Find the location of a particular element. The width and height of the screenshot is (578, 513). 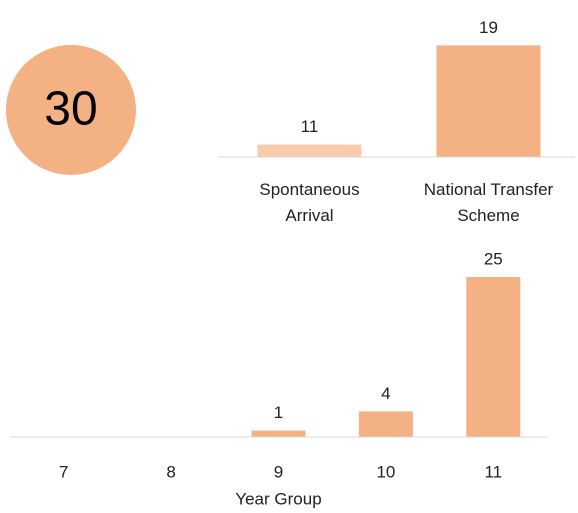

data-label: 4 is located at coordinates (385, 393).